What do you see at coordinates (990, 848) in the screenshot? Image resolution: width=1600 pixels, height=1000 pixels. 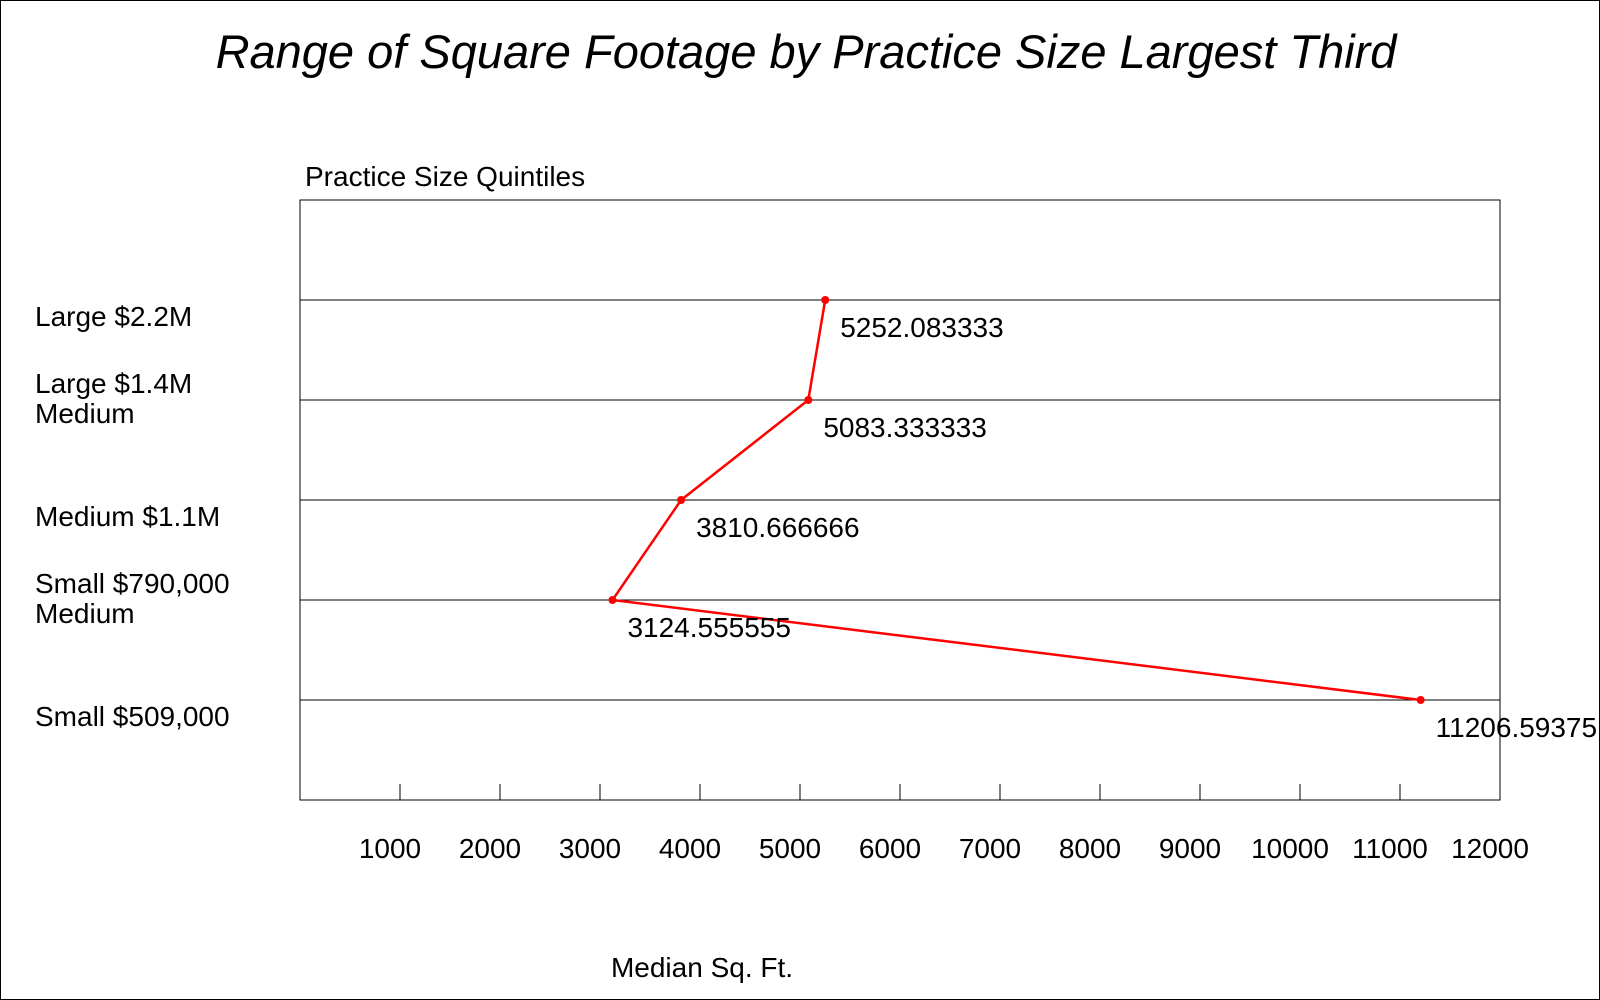 I see `x-tick-label: 7000` at bounding box center [990, 848].